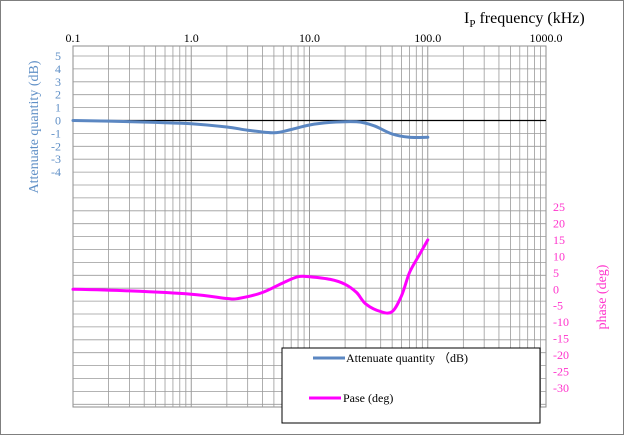  Describe the element at coordinates (250, 276) in the screenshot. I see `series-line-phase` at that location.